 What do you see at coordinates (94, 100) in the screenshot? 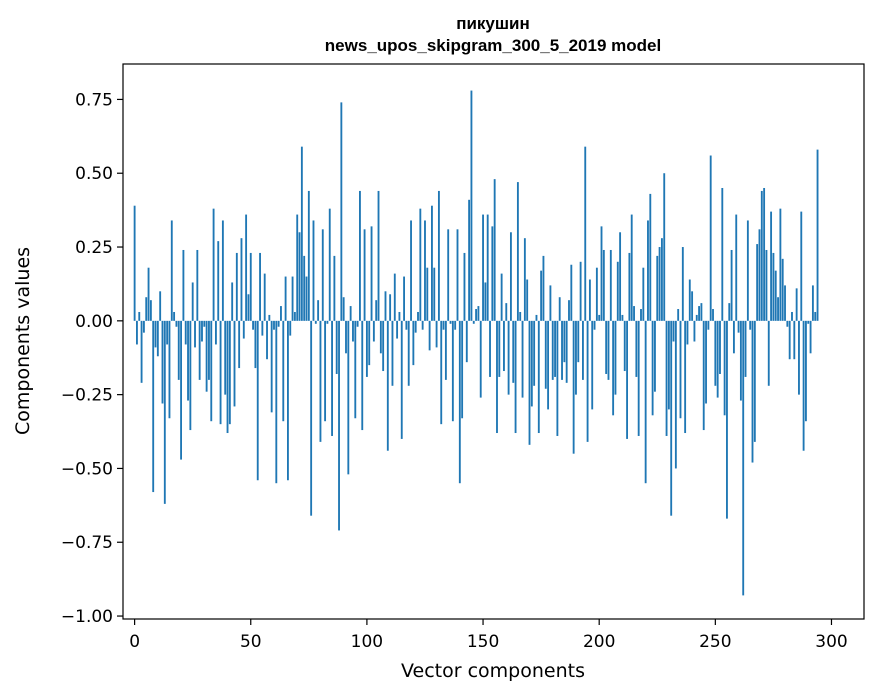
I see `y-tick-label: 0.75` at bounding box center [94, 100].